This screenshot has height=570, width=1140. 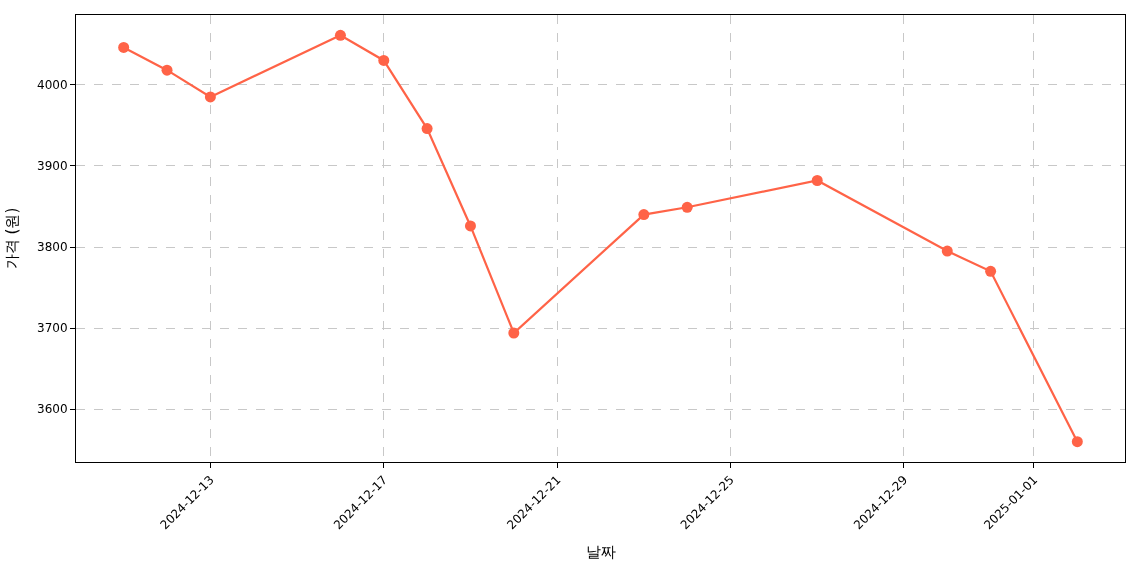 I want to click on y-tick-label: 3600, so click(x=52, y=409).